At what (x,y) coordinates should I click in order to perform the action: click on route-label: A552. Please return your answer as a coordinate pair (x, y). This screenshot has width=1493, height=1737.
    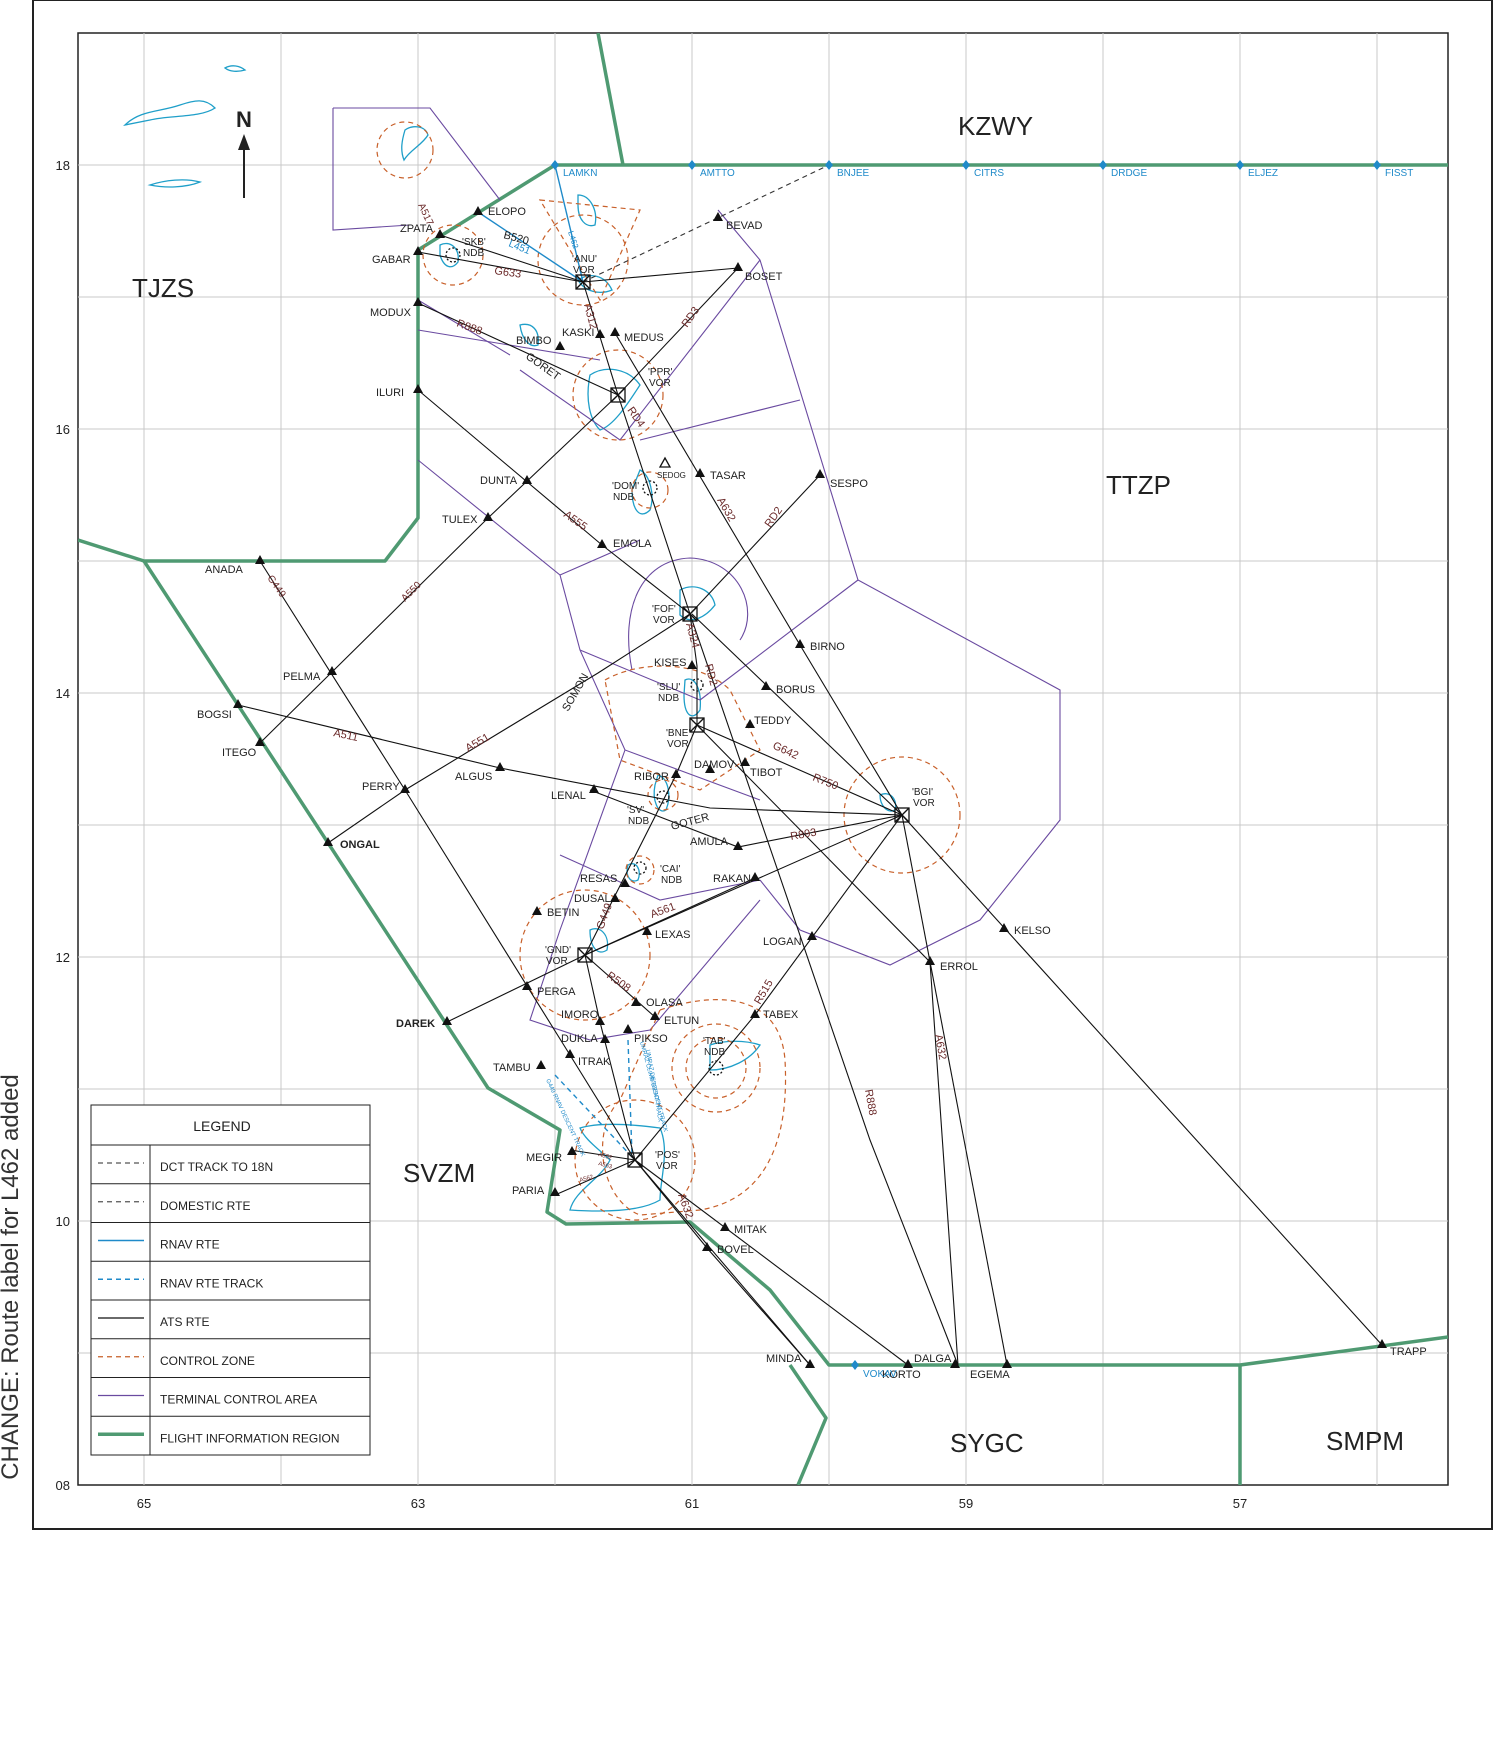
    Looking at the image, I should click on (605, 1157).